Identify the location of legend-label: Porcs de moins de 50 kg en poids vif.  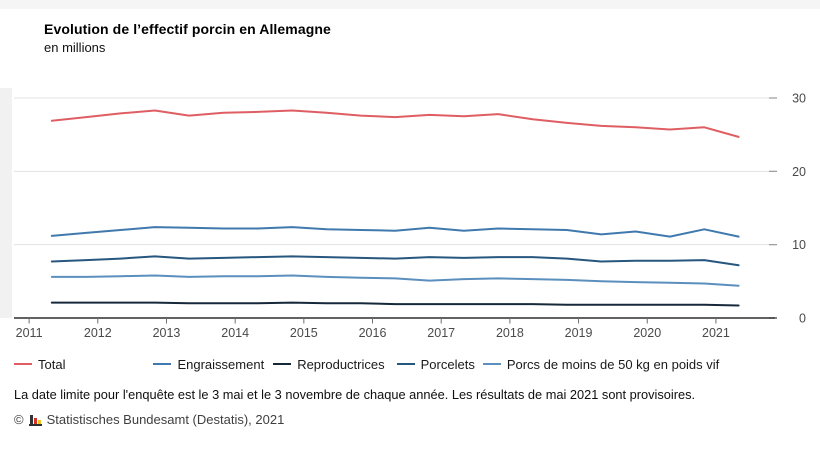
(613, 364).